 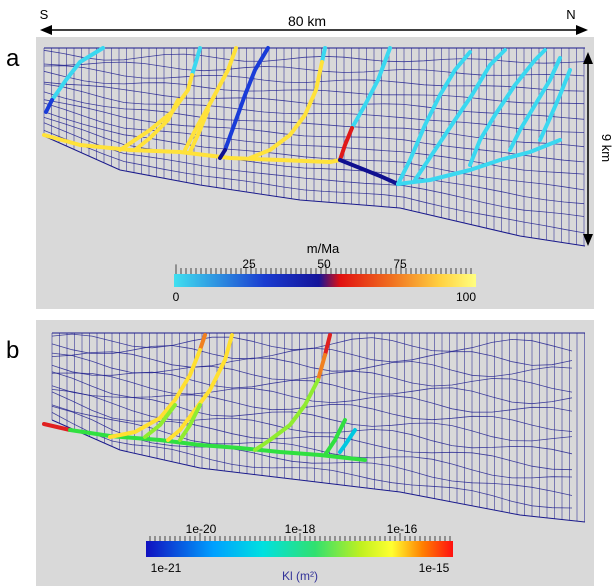 I want to click on colorbar-b-tick-1e-18: 1e-18, so click(x=300, y=529).